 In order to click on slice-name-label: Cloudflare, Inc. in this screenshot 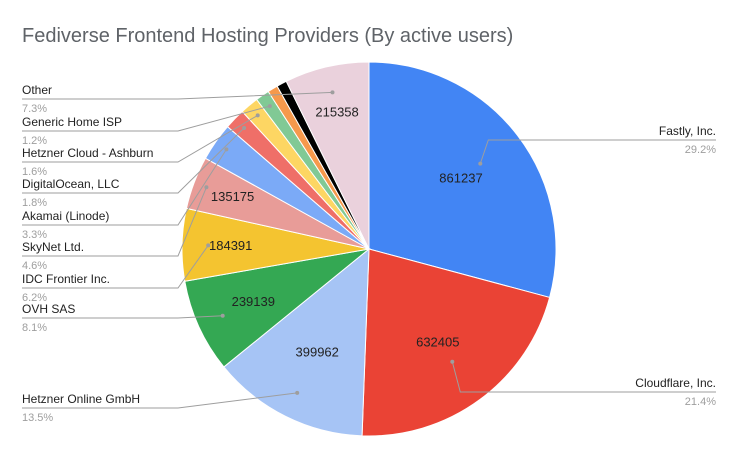, I will do `click(675, 383)`.